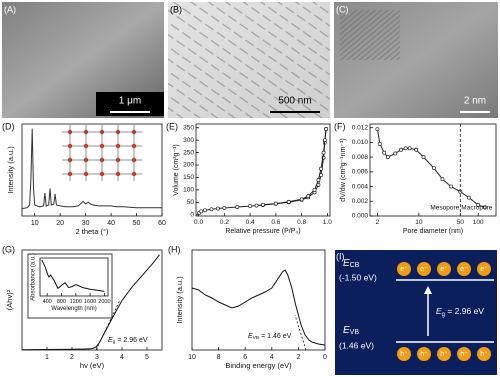  I want to click on annotation: EVB = 1.46 eV, so click(270, 337).